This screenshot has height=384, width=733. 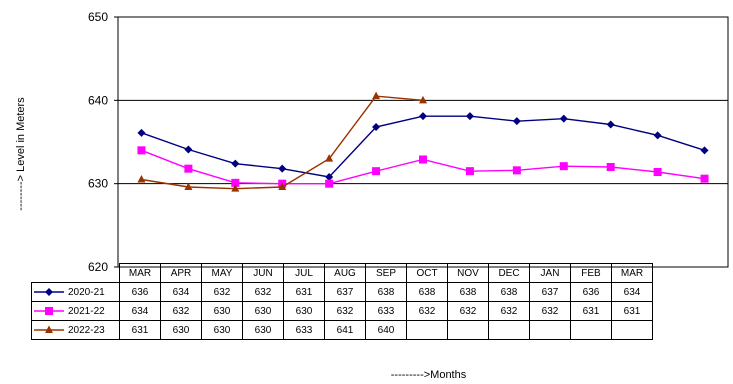 What do you see at coordinates (345, 330) in the screenshot?
I see `data-label: 641` at bounding box center [345, 330].